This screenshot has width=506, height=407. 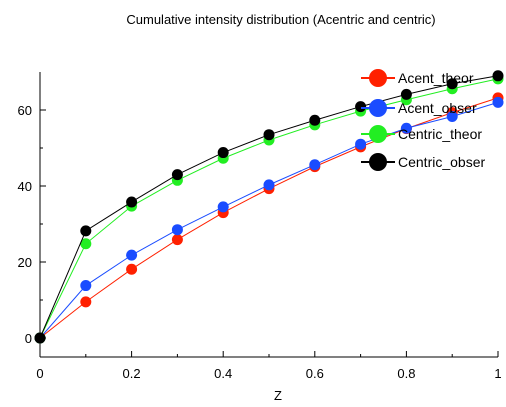 What do you see at coordinates (315, 373) in the screenshot?
I see `x-tick-label: 0.6` at bounding box center [315, 373].